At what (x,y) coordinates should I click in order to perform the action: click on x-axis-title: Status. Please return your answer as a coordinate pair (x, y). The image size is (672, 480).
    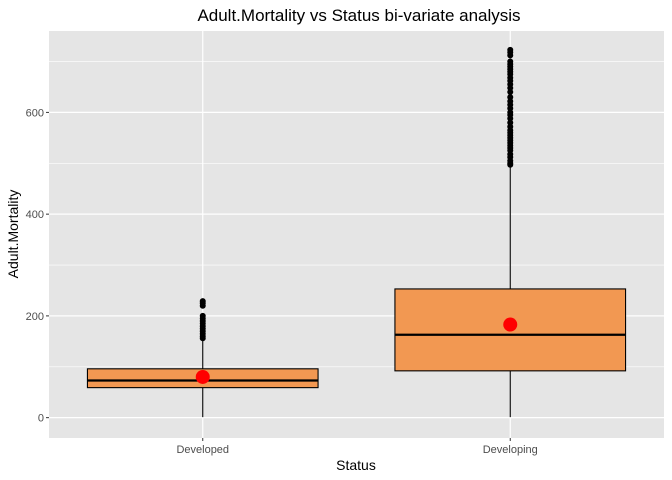
    Looking at the image, I should click on (356, 465).